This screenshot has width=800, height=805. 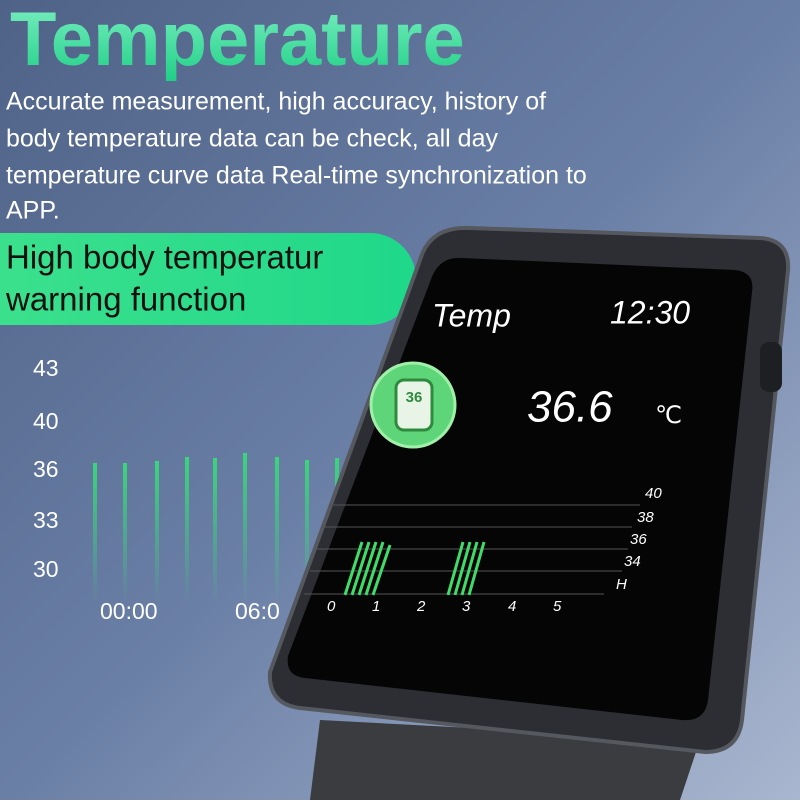 What do you see at coordinates (570, 407) in the screenshot?
I see `screen-reading: 36.6` at bounding box center [570, 407].